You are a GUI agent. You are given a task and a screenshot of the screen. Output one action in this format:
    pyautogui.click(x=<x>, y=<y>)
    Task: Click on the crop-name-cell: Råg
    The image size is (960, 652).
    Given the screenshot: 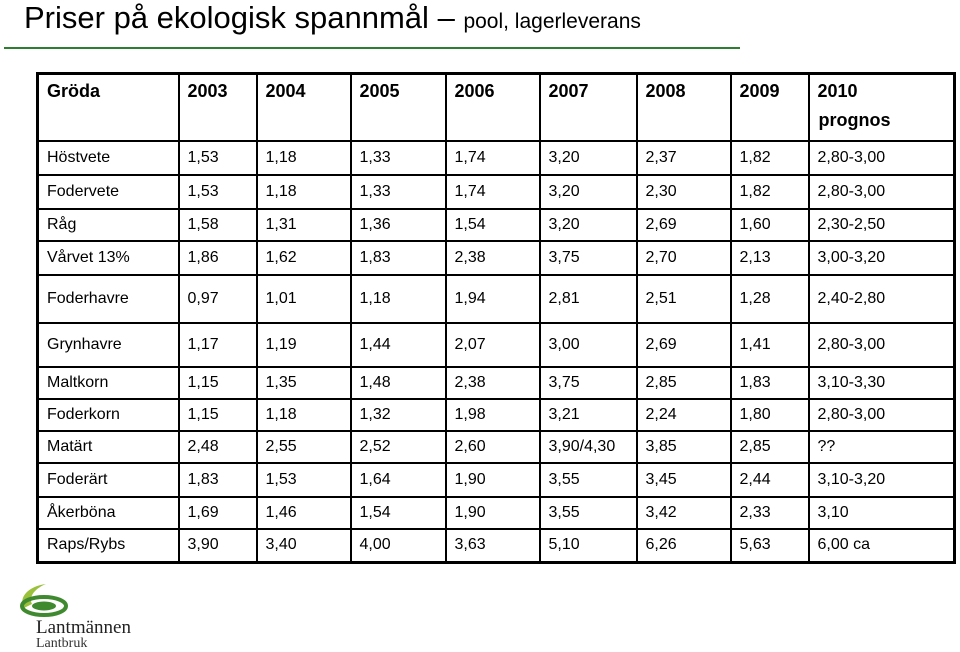 What is the action you would take?
    pyautogui.click(x=108, y=224)
    